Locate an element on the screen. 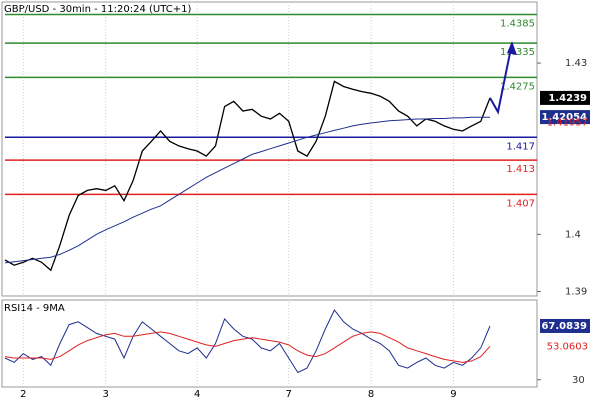 This screenshot has height=400, width=590. level-label: 1.407 is located at coordinates (520, 203).